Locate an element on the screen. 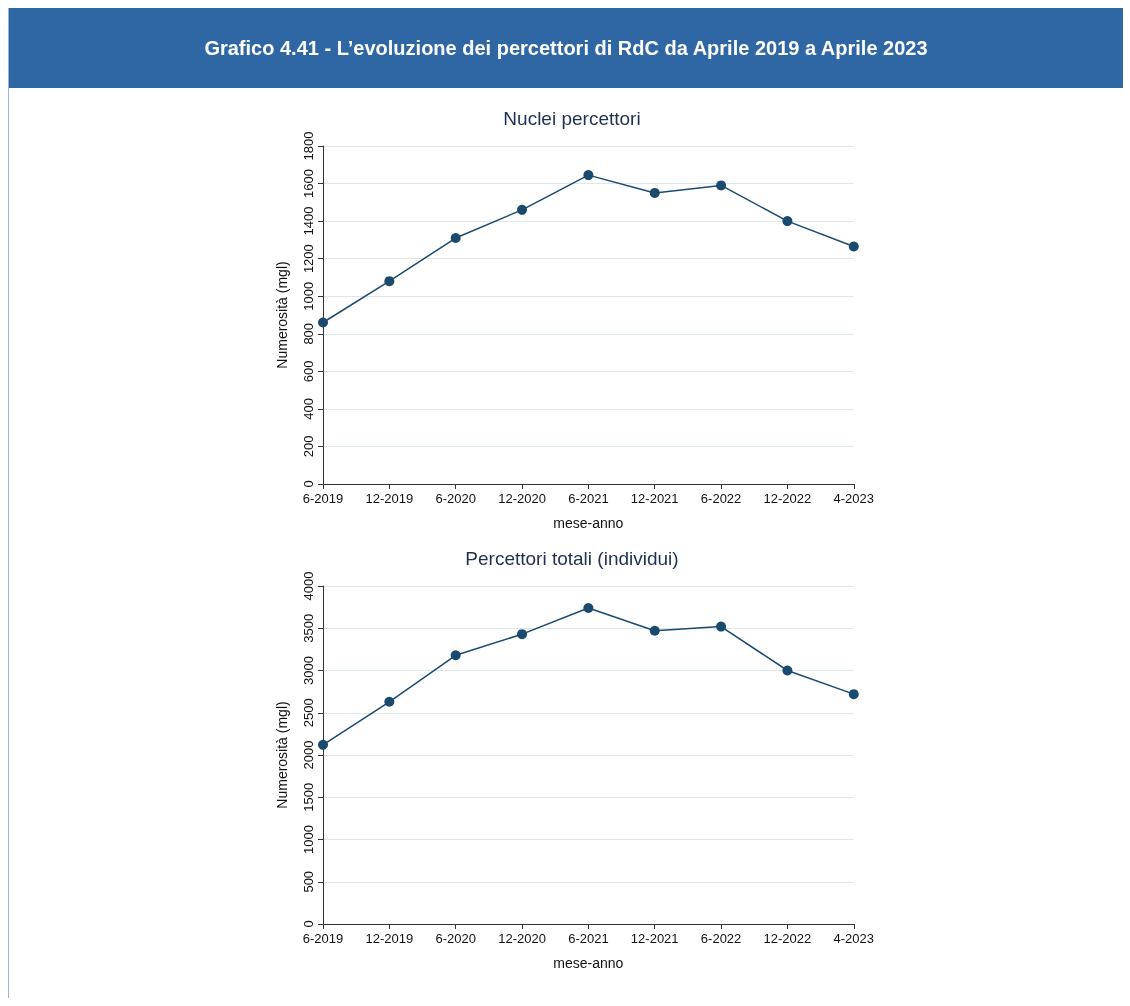  y-tick-label: 200 is located at coordinates (308, 446).